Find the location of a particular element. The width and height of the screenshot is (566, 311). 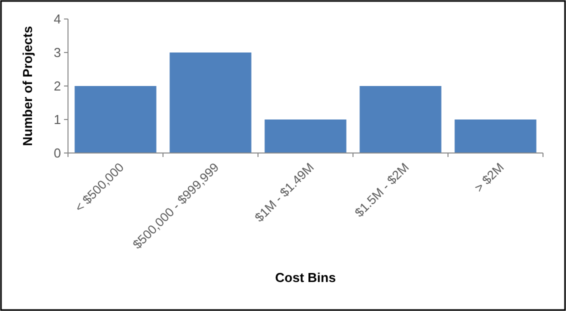

y-tick-label: 2 is located at coordinates (57, 86).